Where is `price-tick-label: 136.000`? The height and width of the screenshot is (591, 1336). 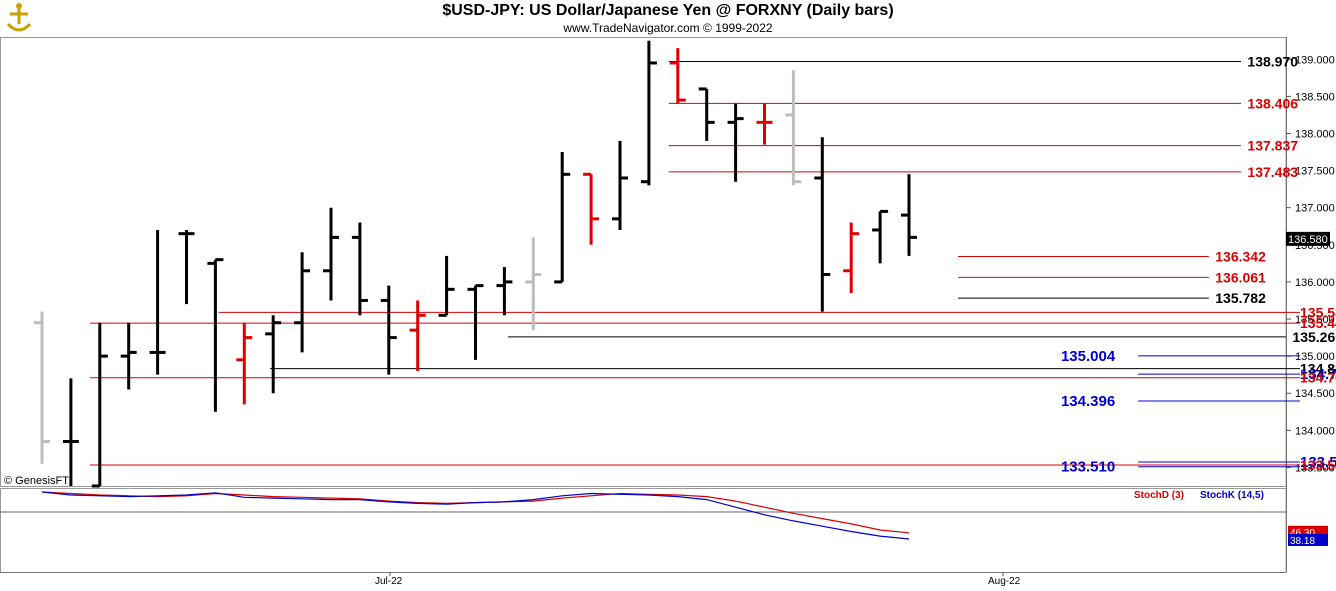
price-tick-label: 136.000 is located at coordinates (1315, 283).